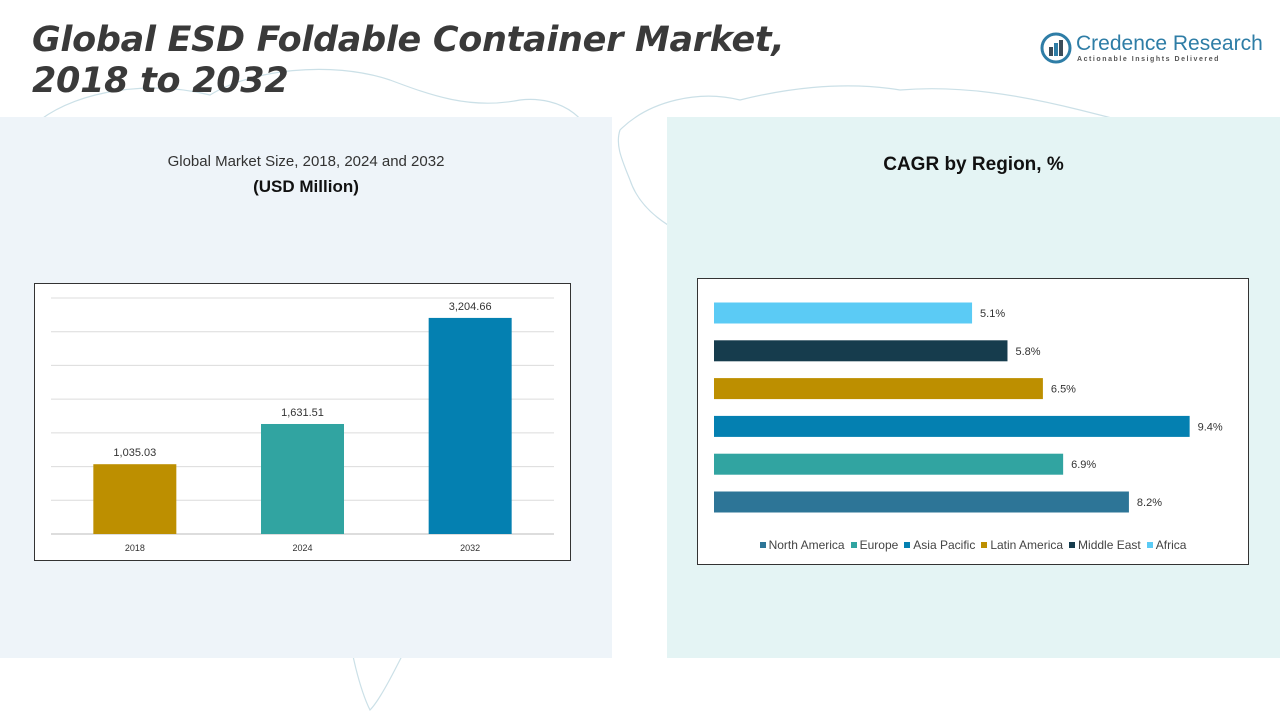 This screenshot has height=720, width=1280. I want to click on bar-europe, so click(889, 464).